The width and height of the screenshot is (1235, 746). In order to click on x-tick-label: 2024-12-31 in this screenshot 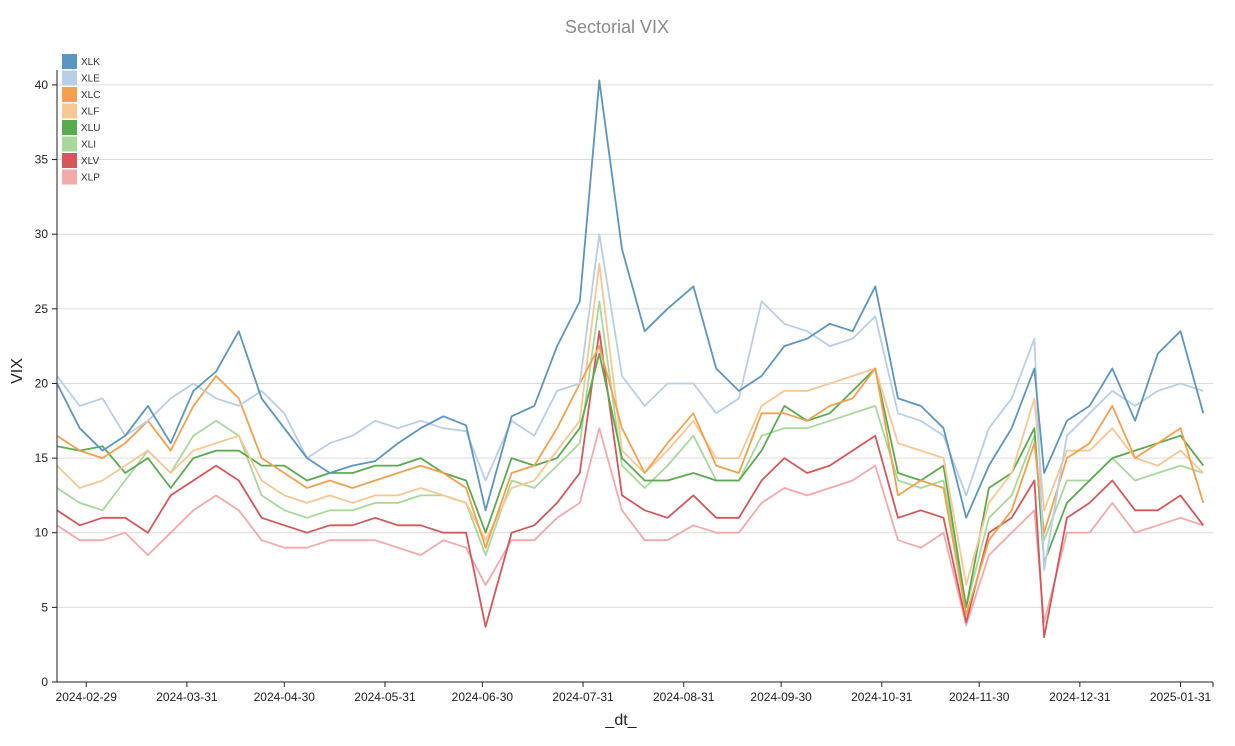, I will do `click(1080, 697)`.